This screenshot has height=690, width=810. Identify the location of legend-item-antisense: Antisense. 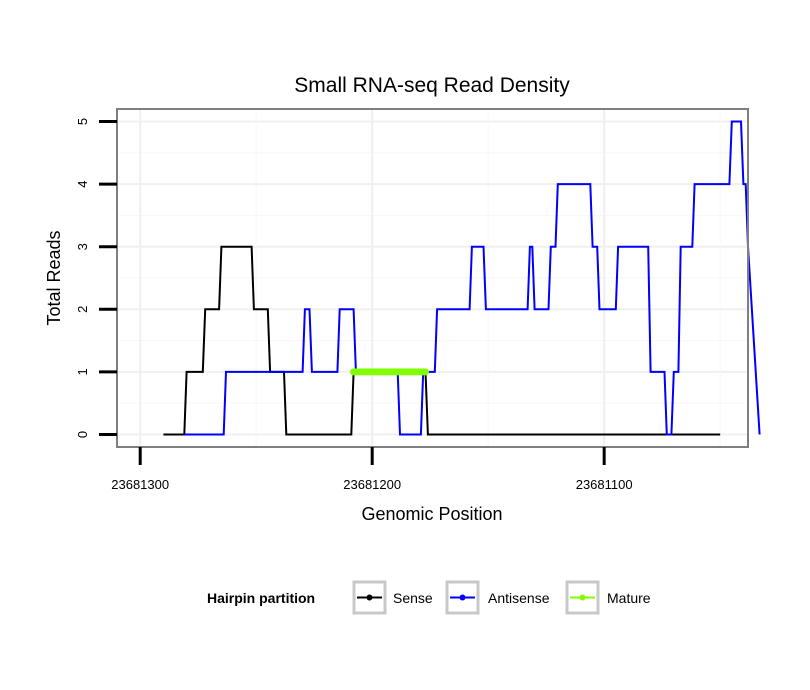
(497, 597).